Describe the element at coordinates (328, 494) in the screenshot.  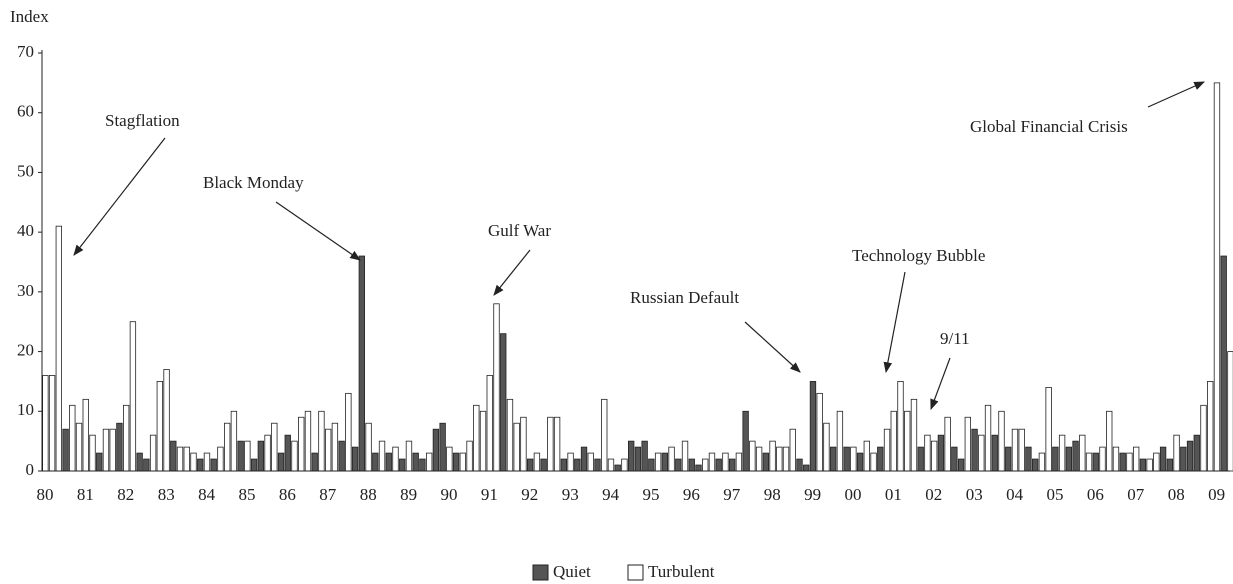
I see `x-tick-label: 87` at that location.